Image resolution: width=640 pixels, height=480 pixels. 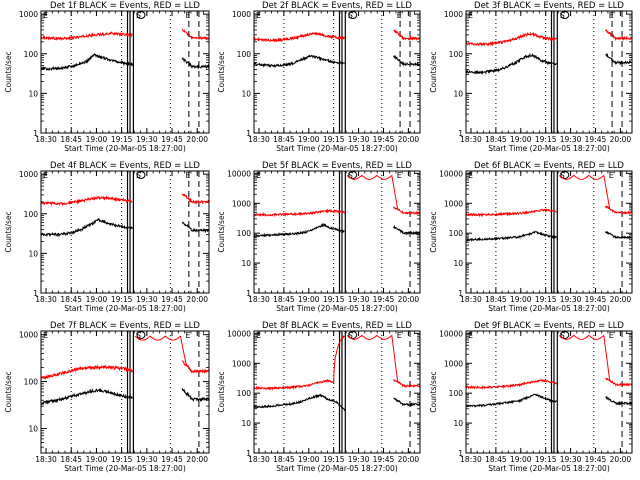 I want to click on y-tick-label: 10000, so click(x=239, y=333).